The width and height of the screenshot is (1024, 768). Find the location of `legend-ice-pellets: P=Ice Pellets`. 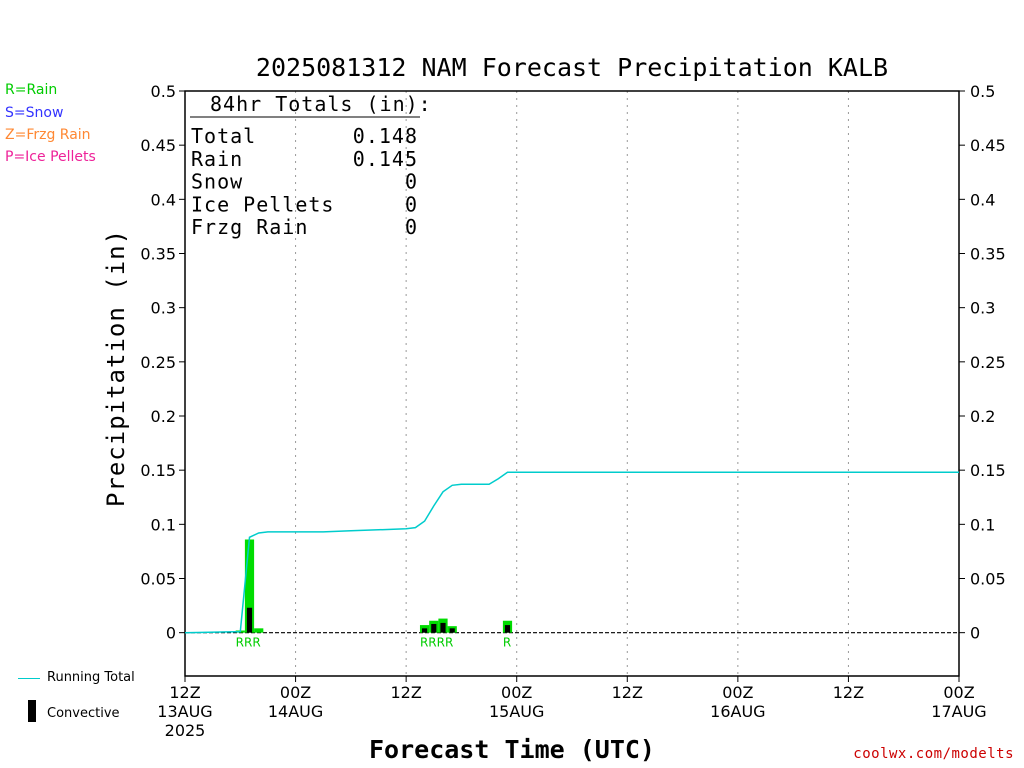

legend-ice-pellets: P=Ice Pellets is located at coordinates (50, 157).